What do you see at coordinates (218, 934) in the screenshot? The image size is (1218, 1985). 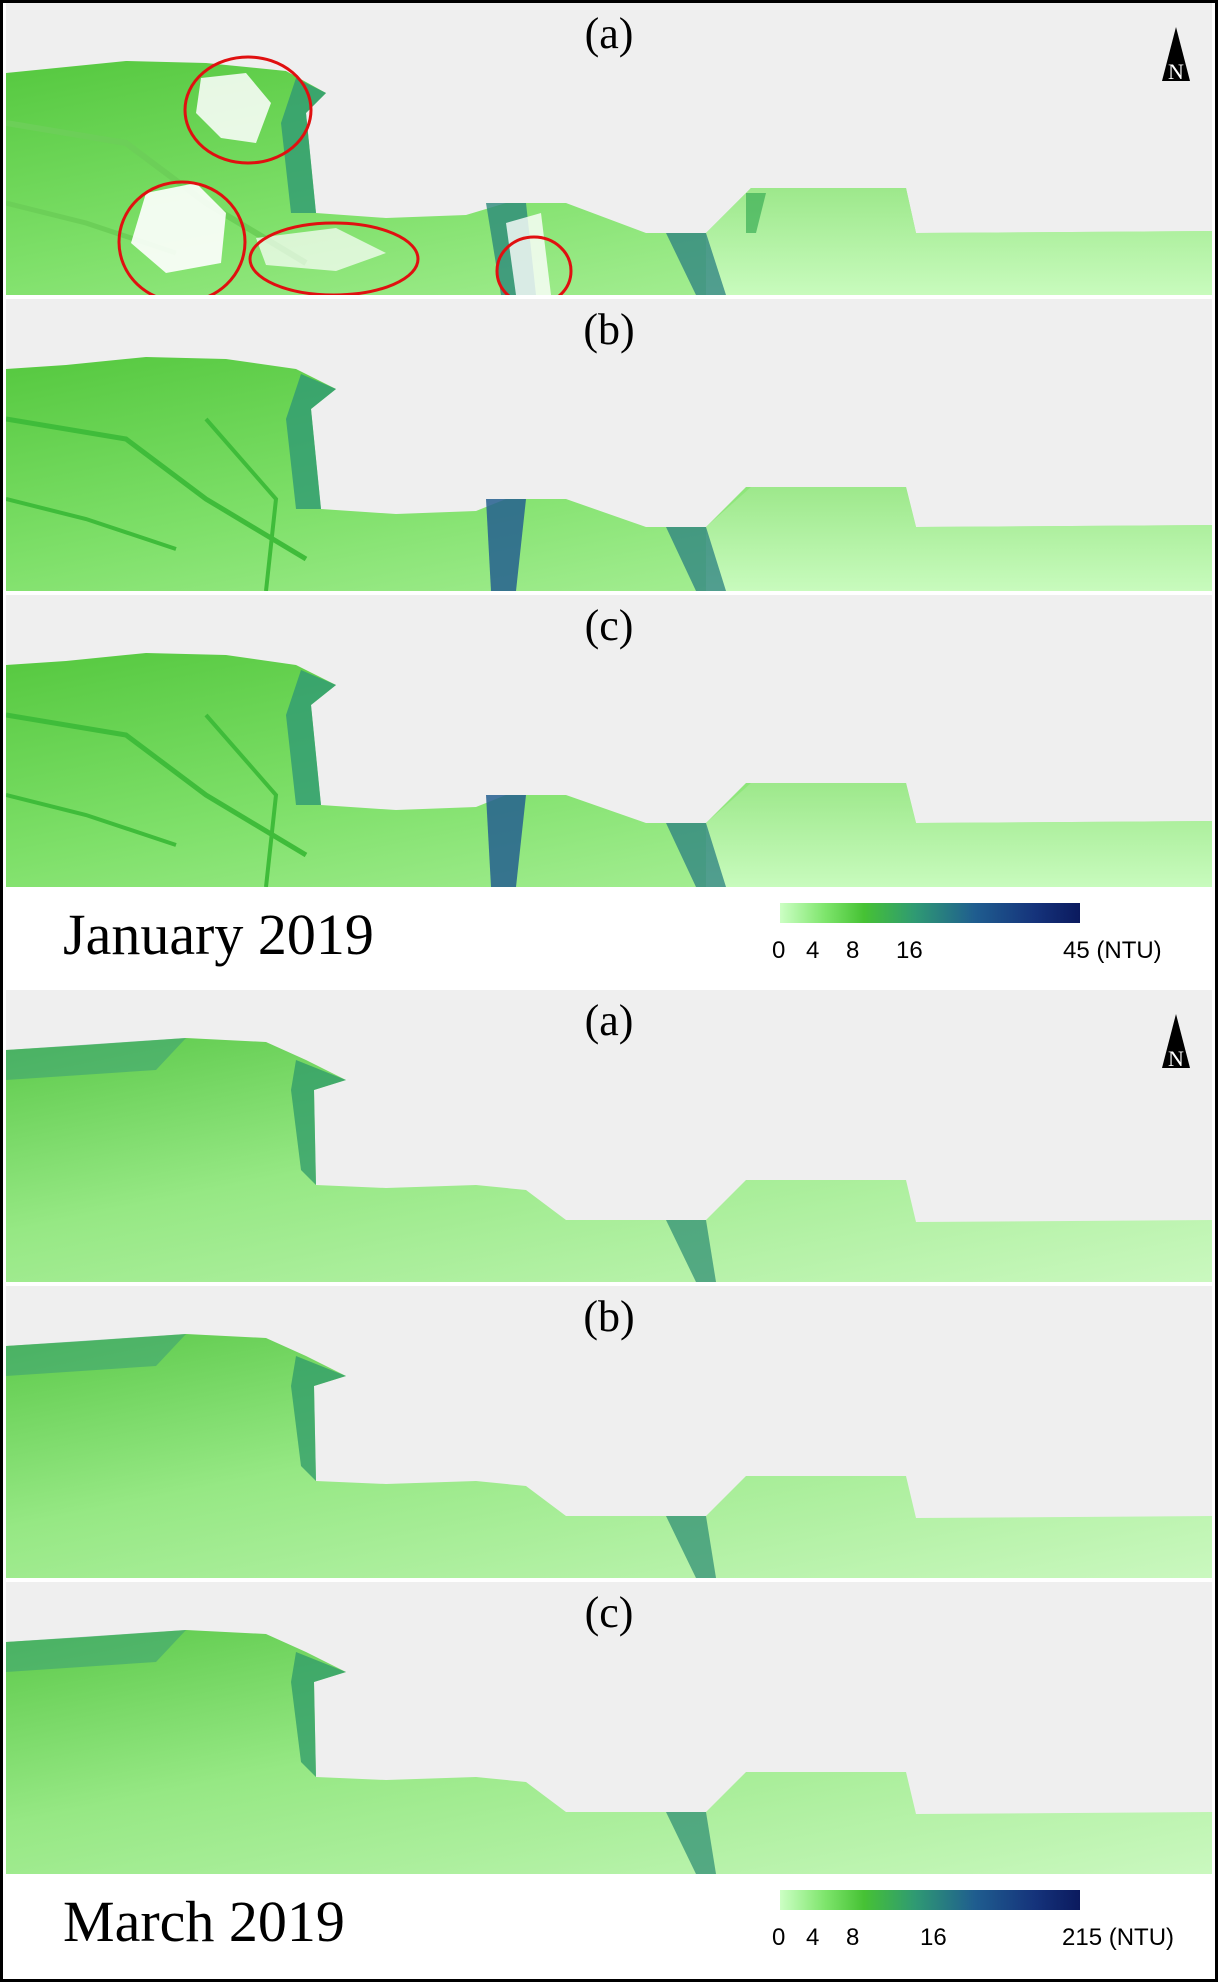 I see `month-title: January 2019` at bounding box center [218, 934].